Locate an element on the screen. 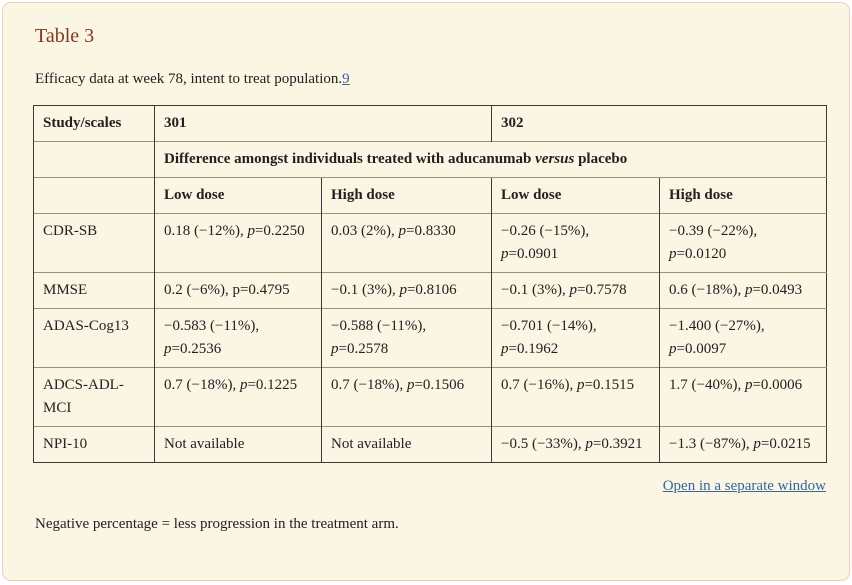  cell-npi-301-high: Not available is located at coordinates (406, 444).